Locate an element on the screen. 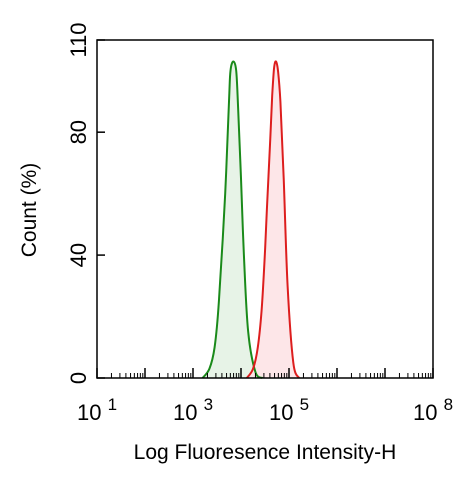 This screenshot has height=479, width=476. y-tick-label: 80 is located at coordinates (78, 132).